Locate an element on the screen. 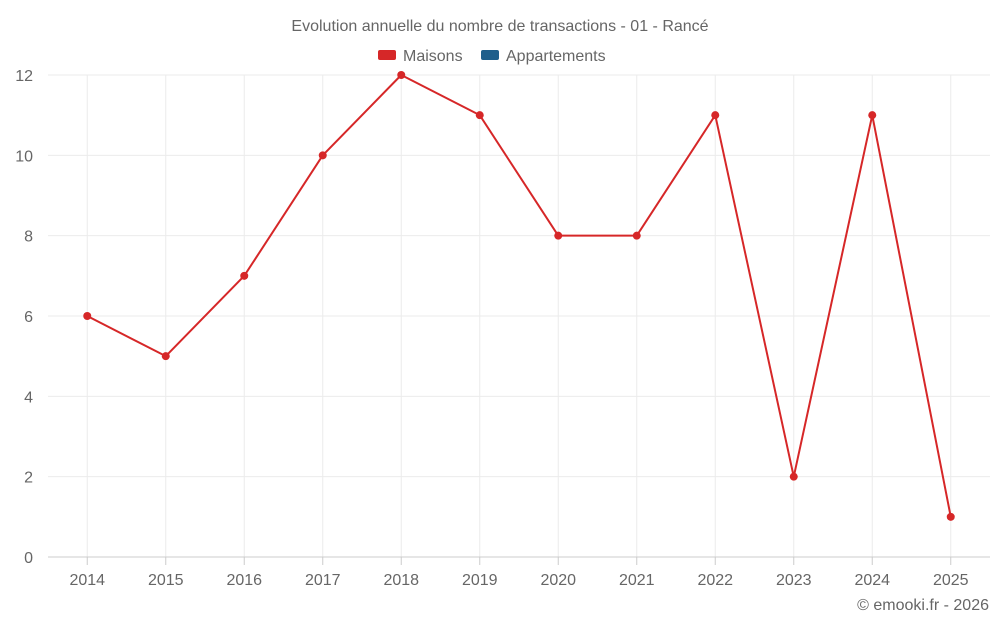  x-tick-label: 2015 is located at coordinates (166, 580).